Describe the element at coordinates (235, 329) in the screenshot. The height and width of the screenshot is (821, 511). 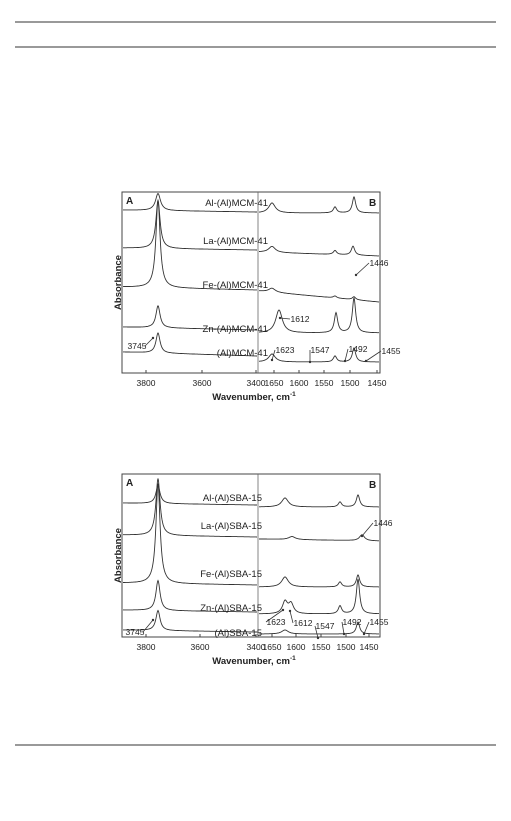
I see `series-label: Zn-(Al)MCM-41` at that location.